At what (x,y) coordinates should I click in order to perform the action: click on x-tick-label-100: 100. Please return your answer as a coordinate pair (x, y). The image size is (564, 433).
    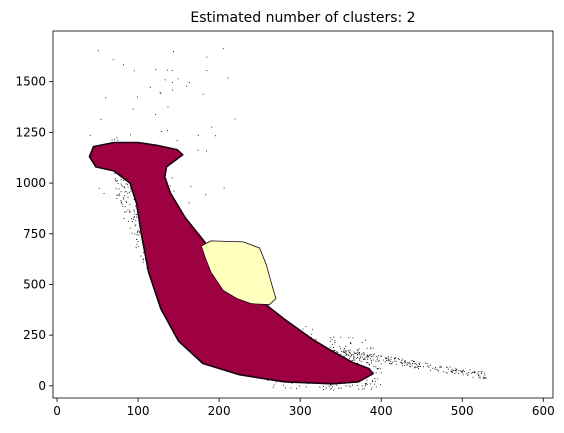
    Looking at the image, I should click on (138, 411).